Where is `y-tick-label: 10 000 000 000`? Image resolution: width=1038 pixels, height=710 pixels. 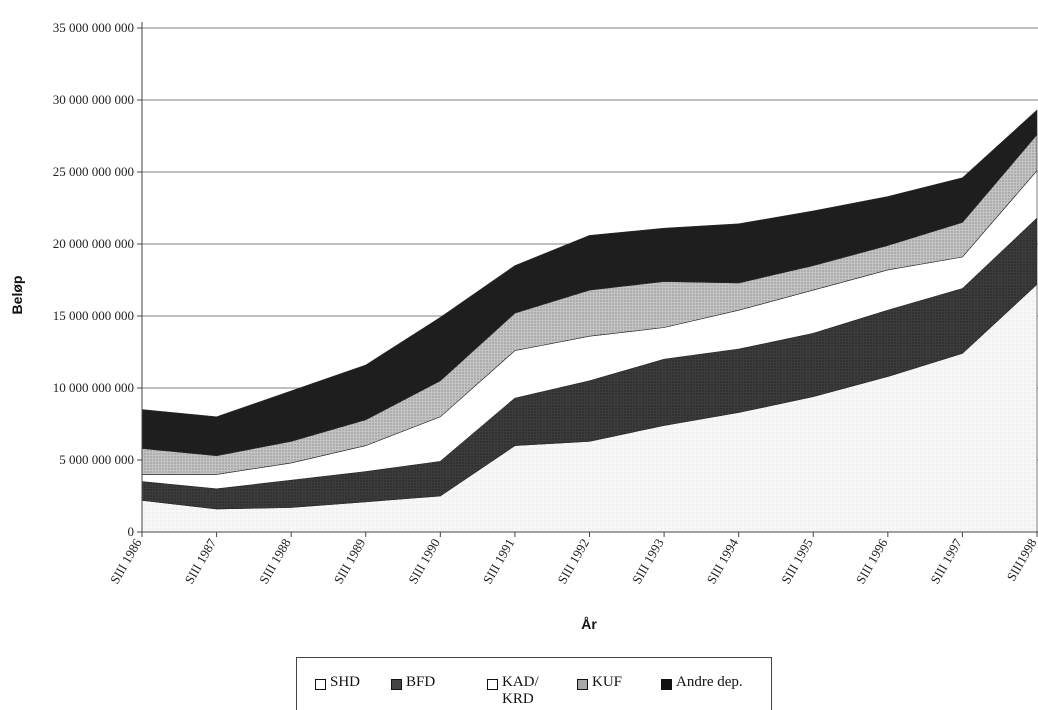 y-tick-label: 10 000 000 000 is located at coordinates (93, 387).